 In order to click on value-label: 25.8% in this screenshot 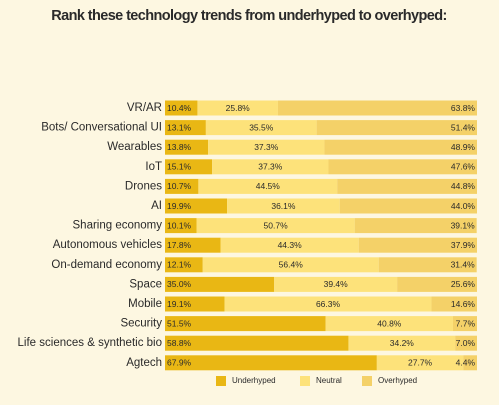, I will do `click(238, 108)`.